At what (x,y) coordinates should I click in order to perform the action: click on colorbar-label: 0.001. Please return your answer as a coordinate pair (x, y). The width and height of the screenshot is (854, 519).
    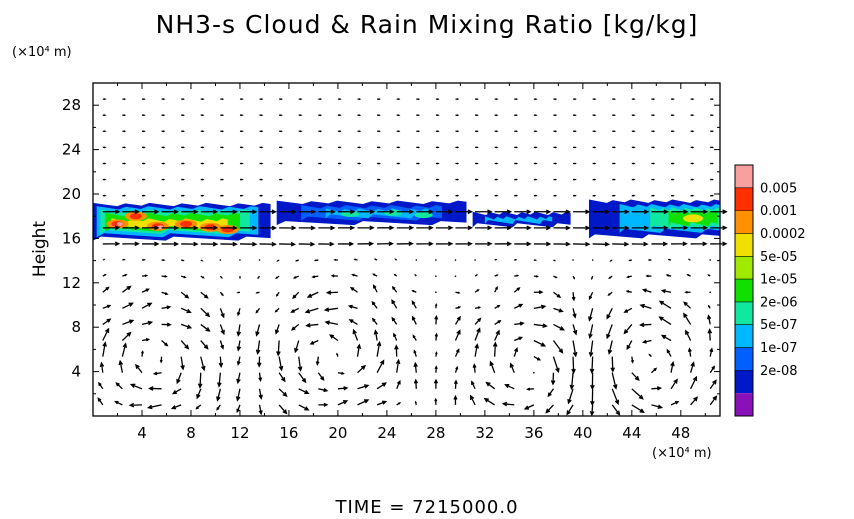
    Looking at the image, I should click on (778, 211).